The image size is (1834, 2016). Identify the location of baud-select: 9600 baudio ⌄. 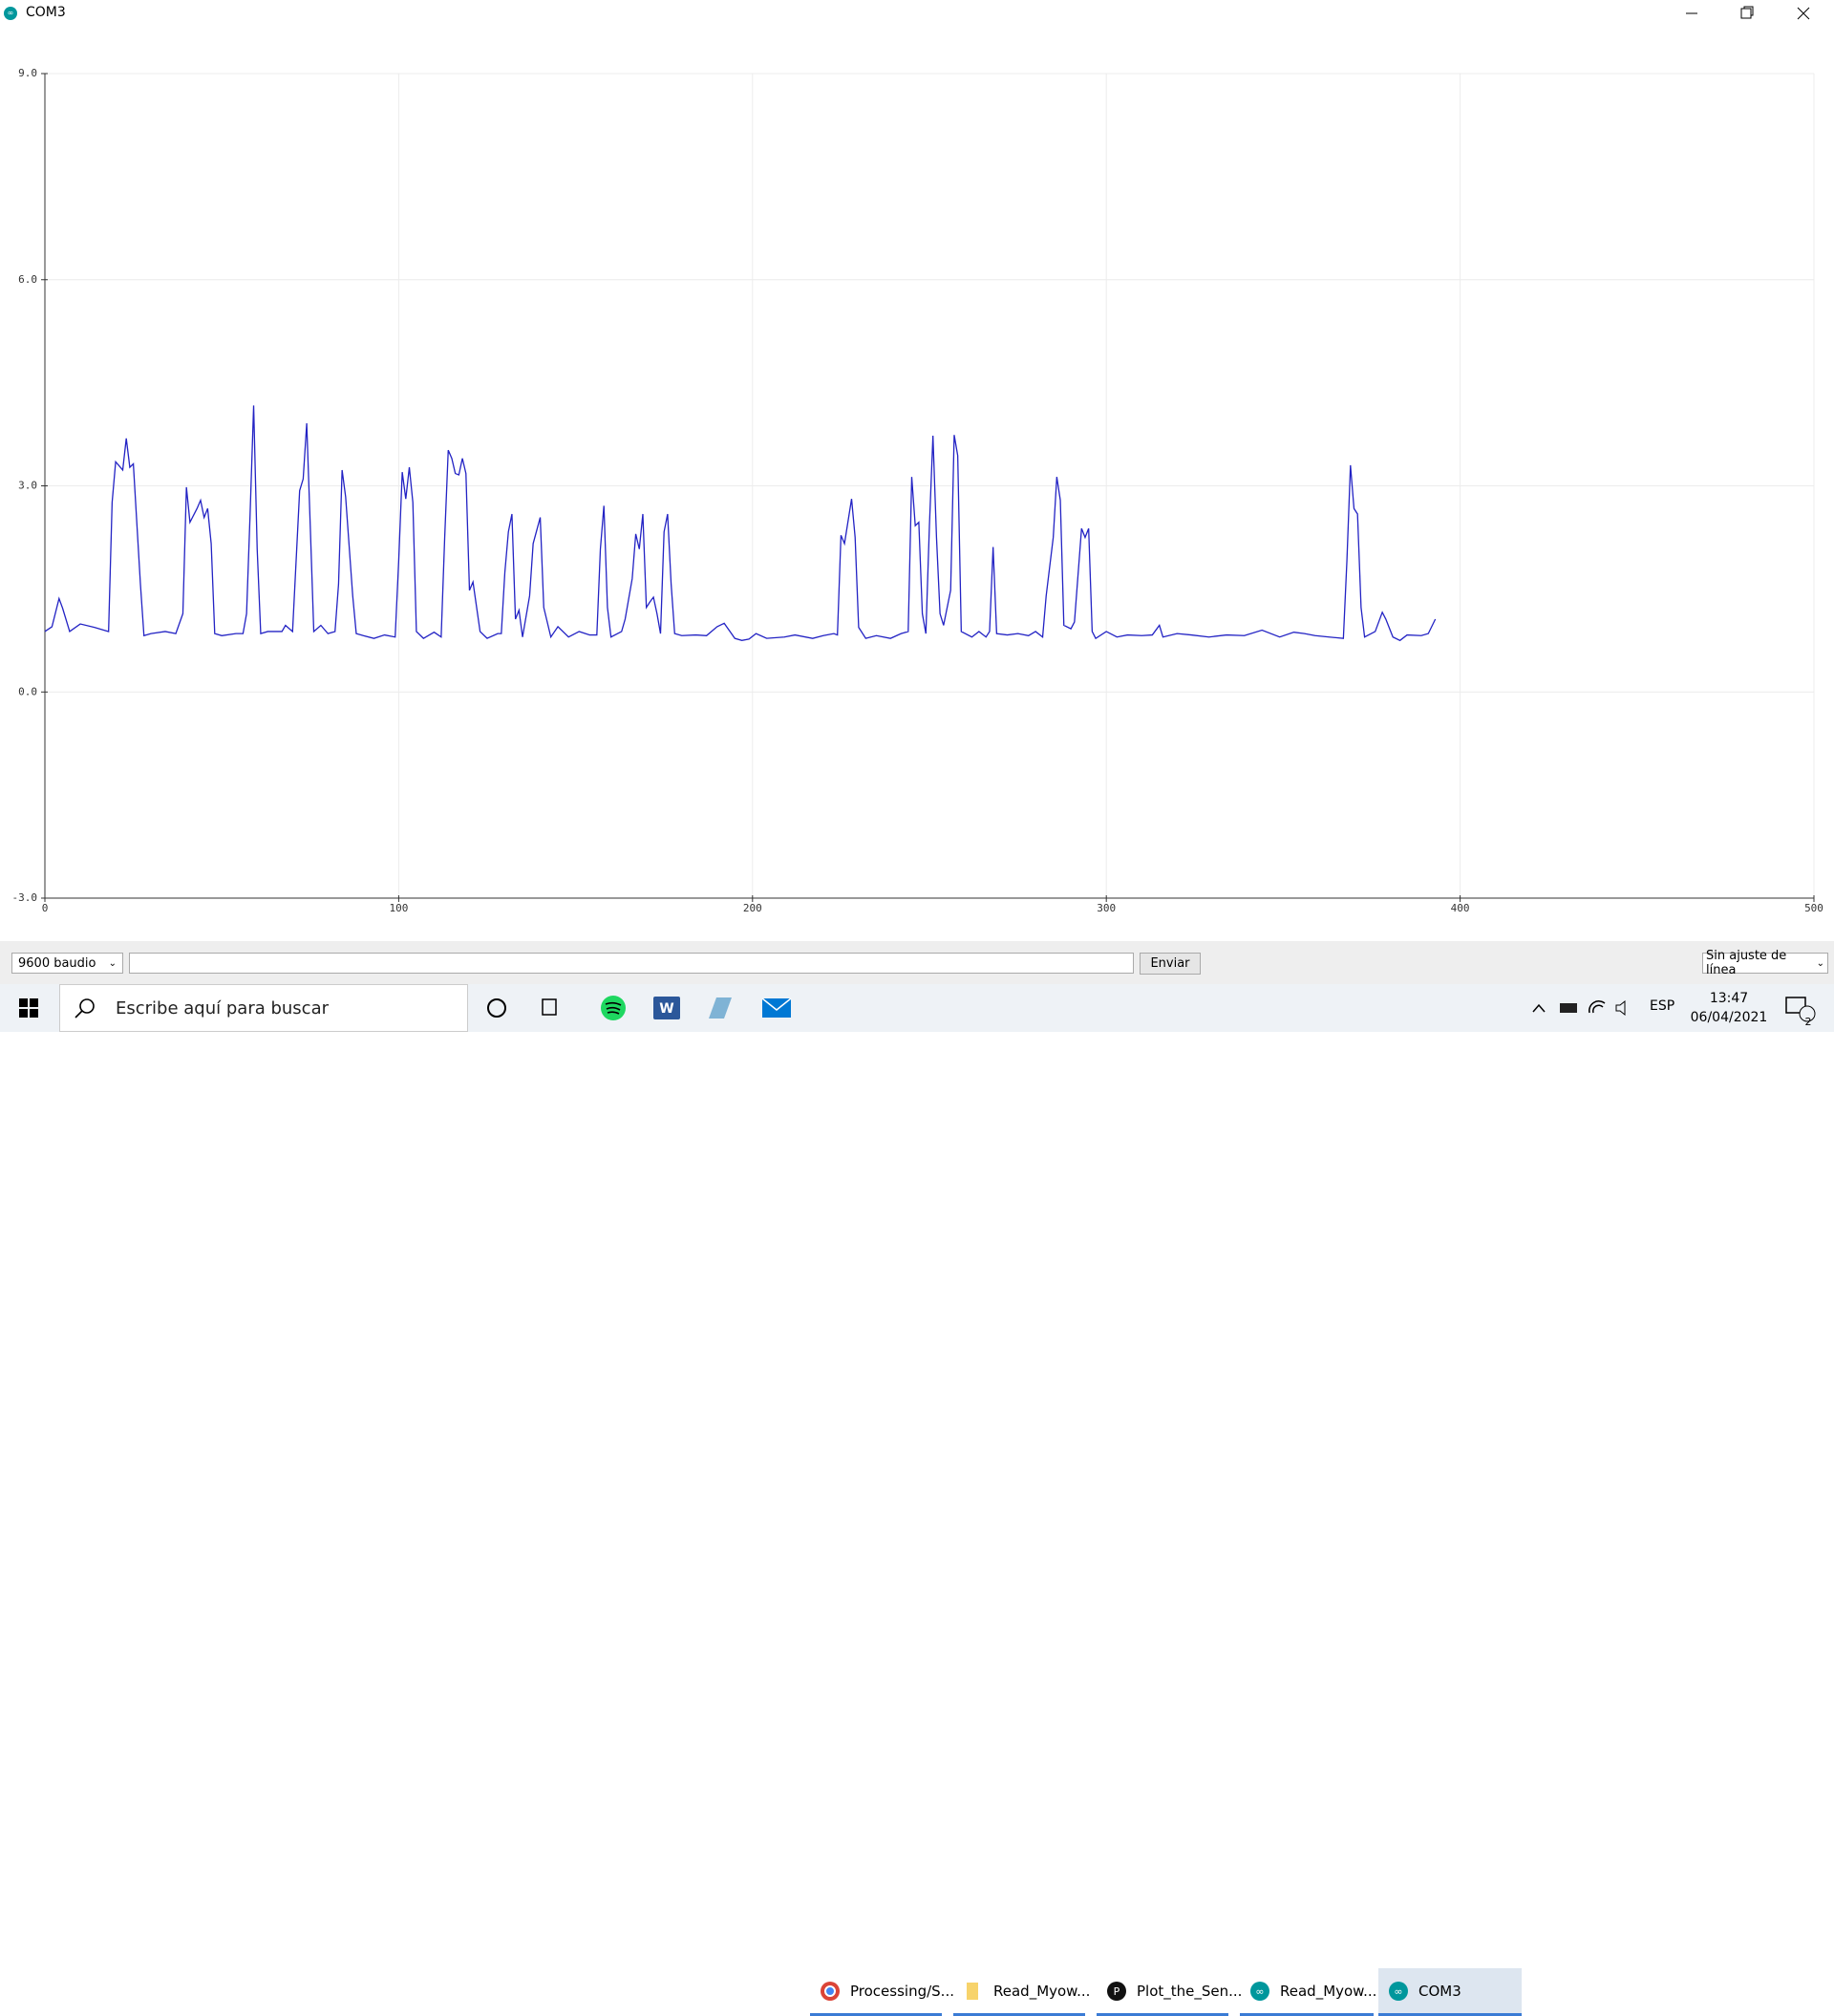
(67, 963).